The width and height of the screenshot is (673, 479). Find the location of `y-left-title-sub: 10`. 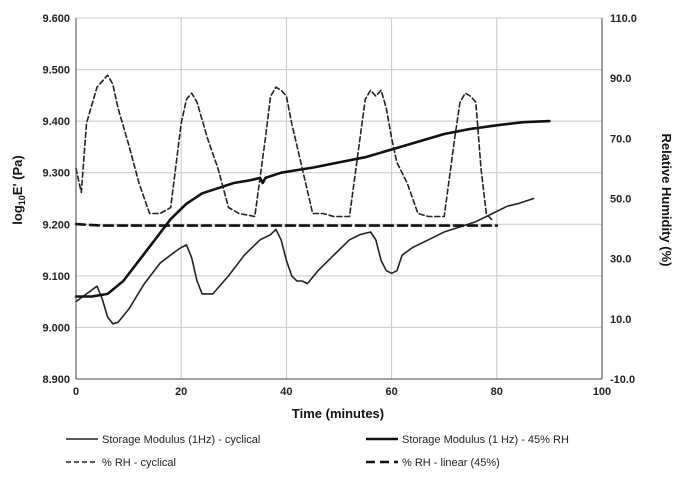

y-left-title-sub: 10 is located at coordinates (22, 200).